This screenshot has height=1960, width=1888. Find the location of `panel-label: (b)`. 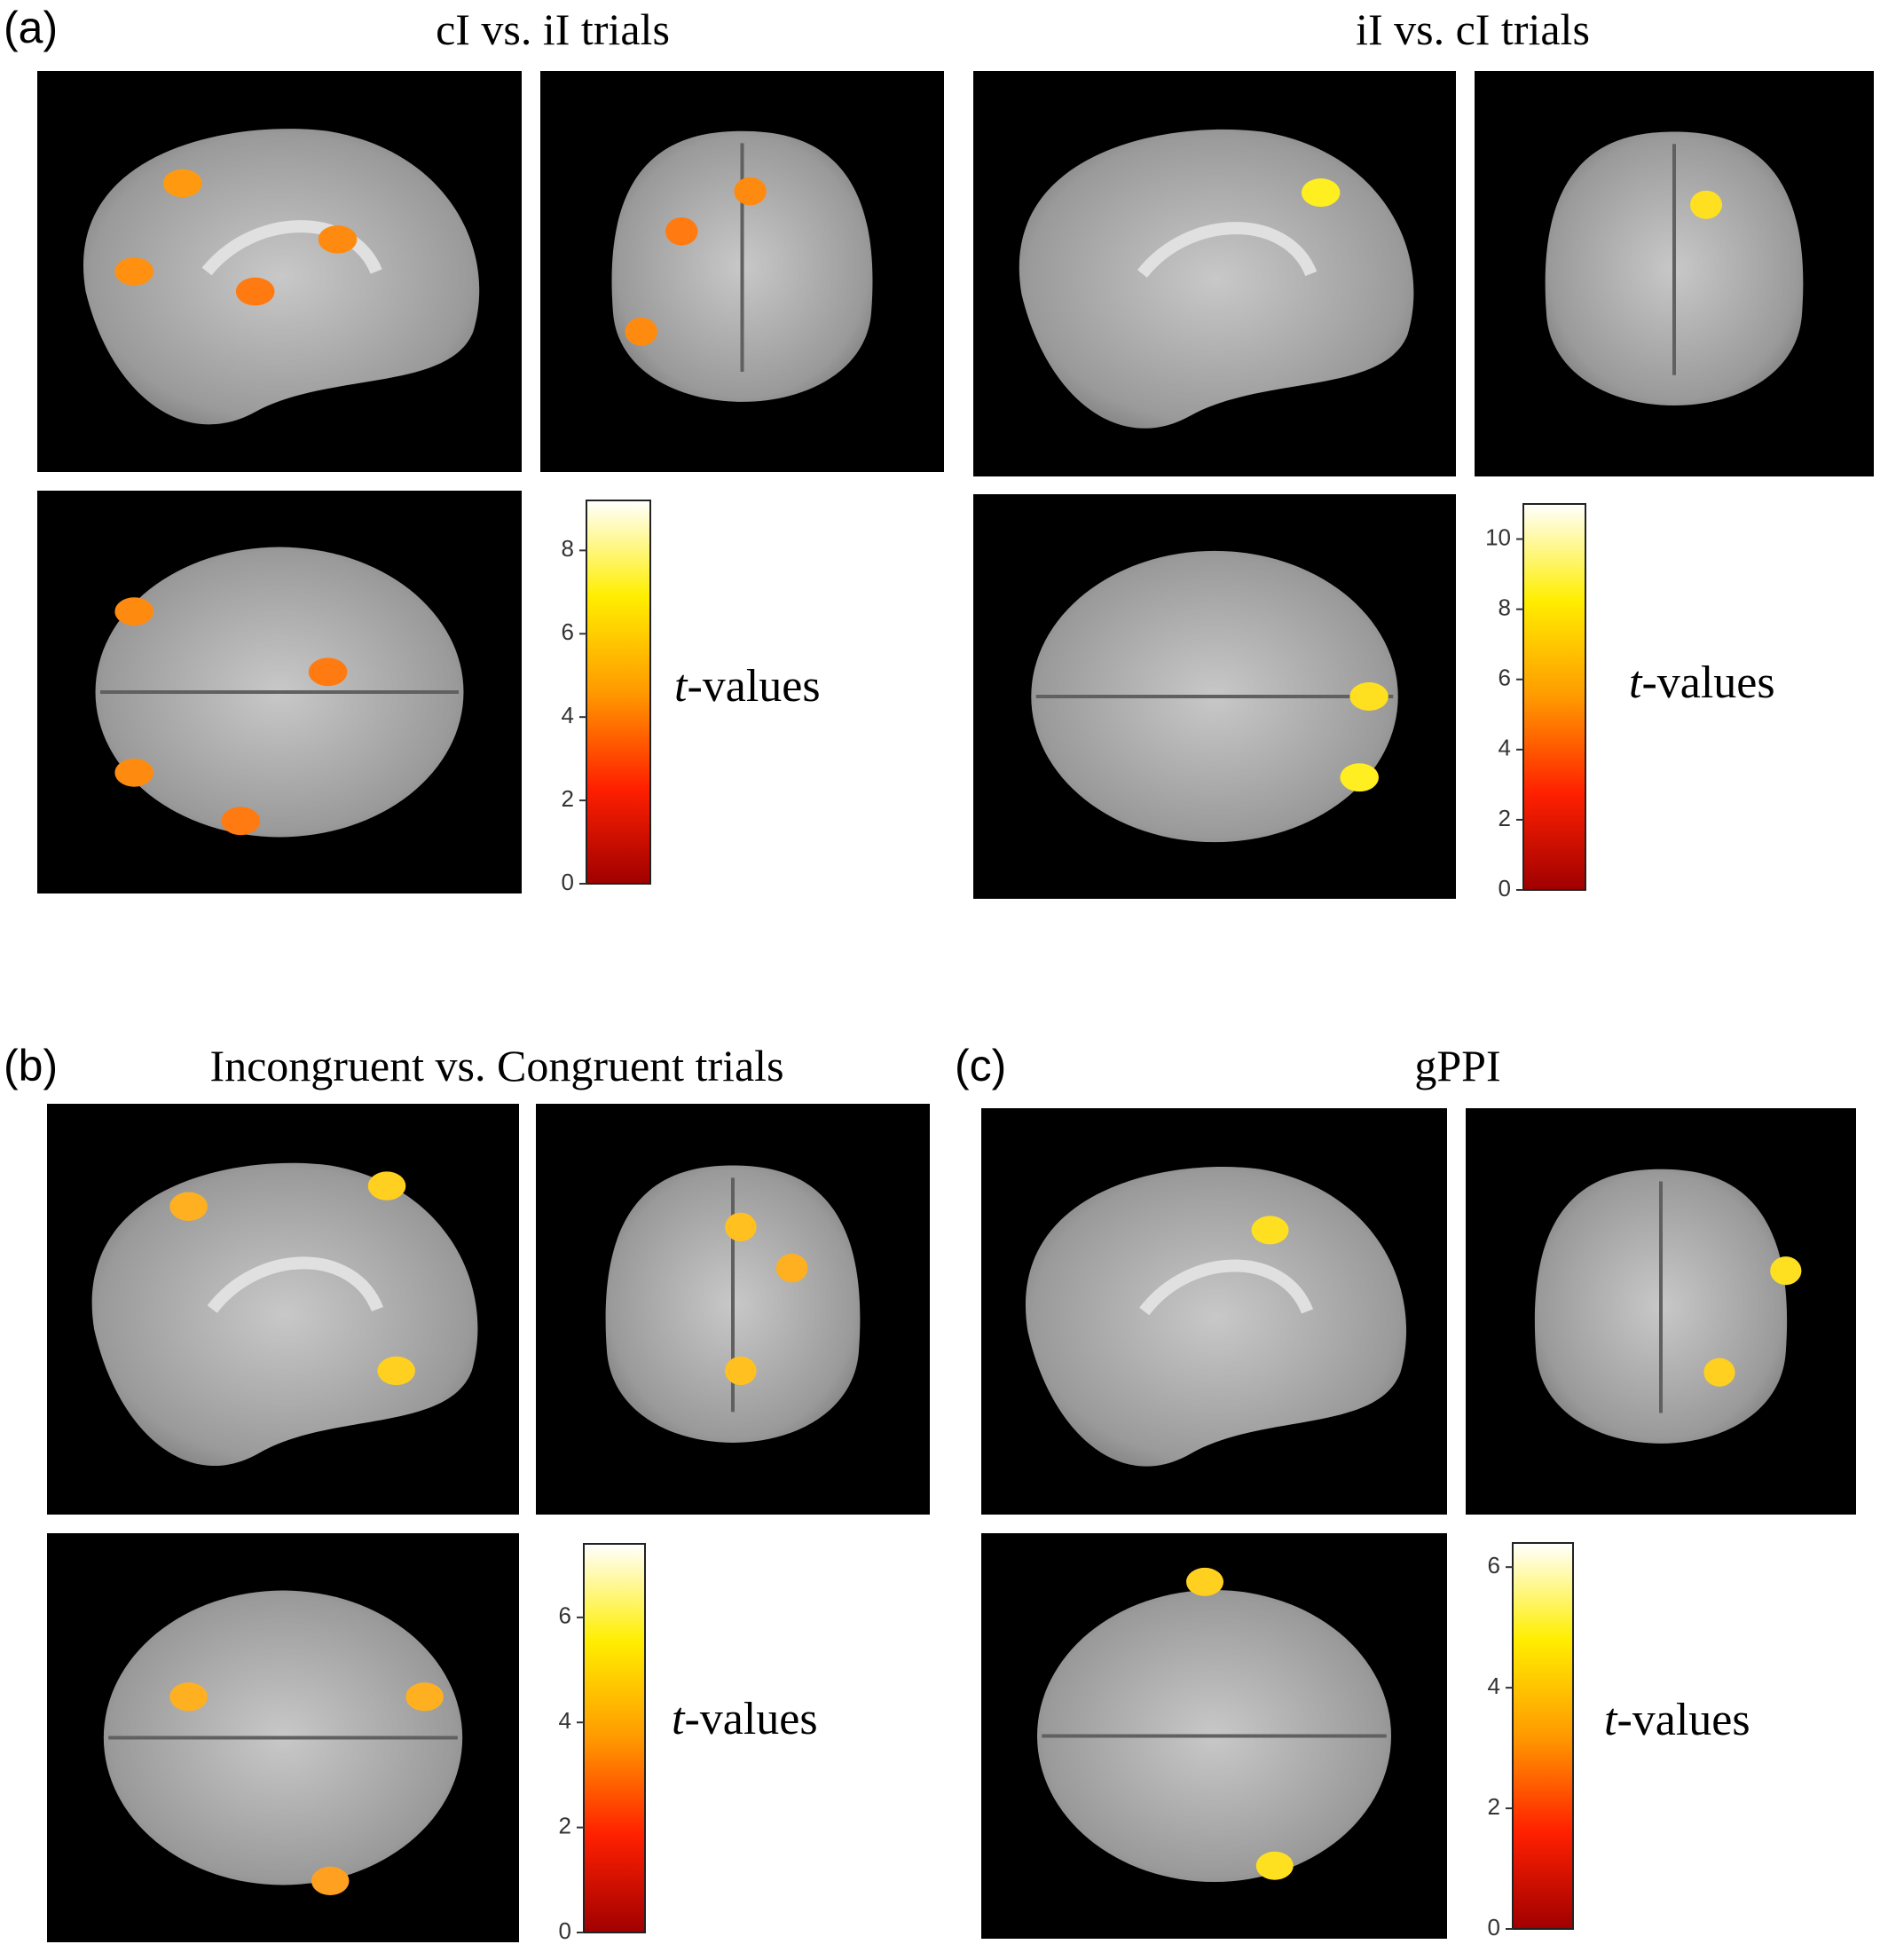

panel-label: (b) is located at coordinates (31, 1065).